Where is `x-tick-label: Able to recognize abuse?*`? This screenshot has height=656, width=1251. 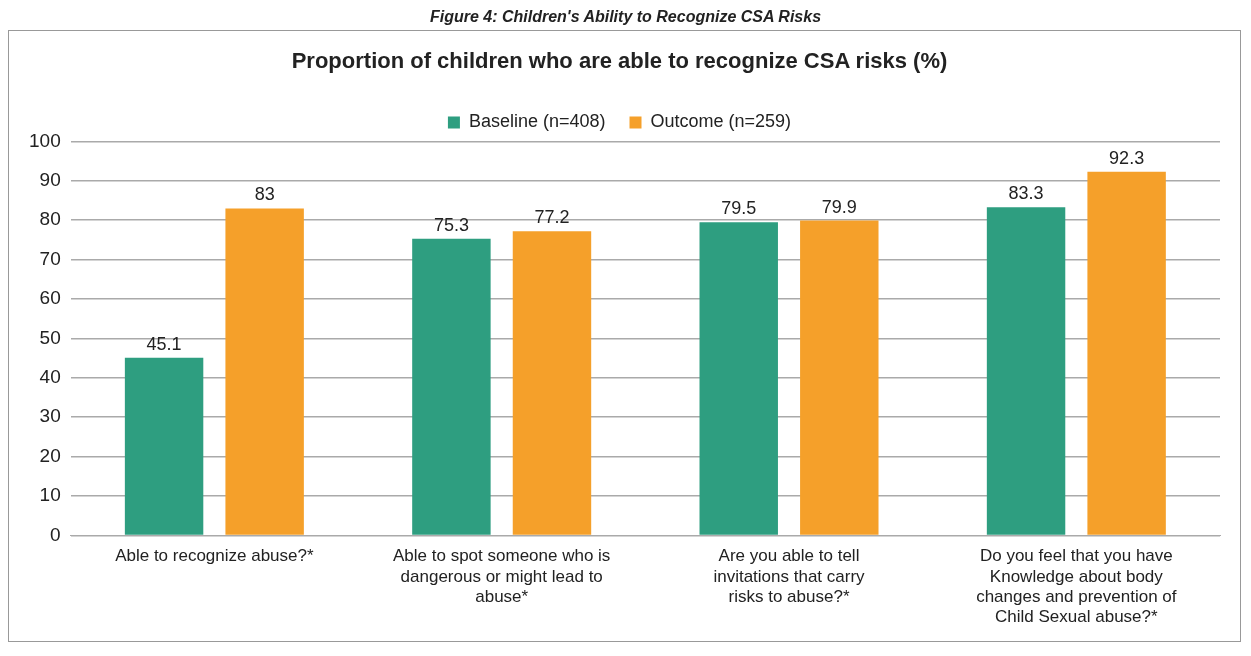
x-tick-label: Able to recognize abuse?* is located at coordinates (214, 556).